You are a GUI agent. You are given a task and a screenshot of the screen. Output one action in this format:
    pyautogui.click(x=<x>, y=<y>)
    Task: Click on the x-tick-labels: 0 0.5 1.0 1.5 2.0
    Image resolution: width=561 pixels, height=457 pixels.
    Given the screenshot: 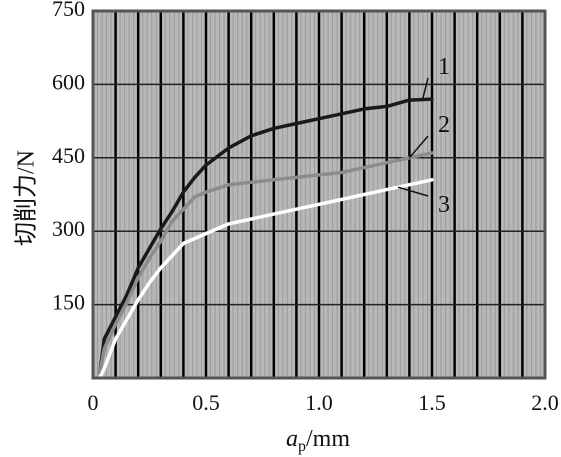 What is the action you would take?
    pyautogui.click(x=323, y=402)
    